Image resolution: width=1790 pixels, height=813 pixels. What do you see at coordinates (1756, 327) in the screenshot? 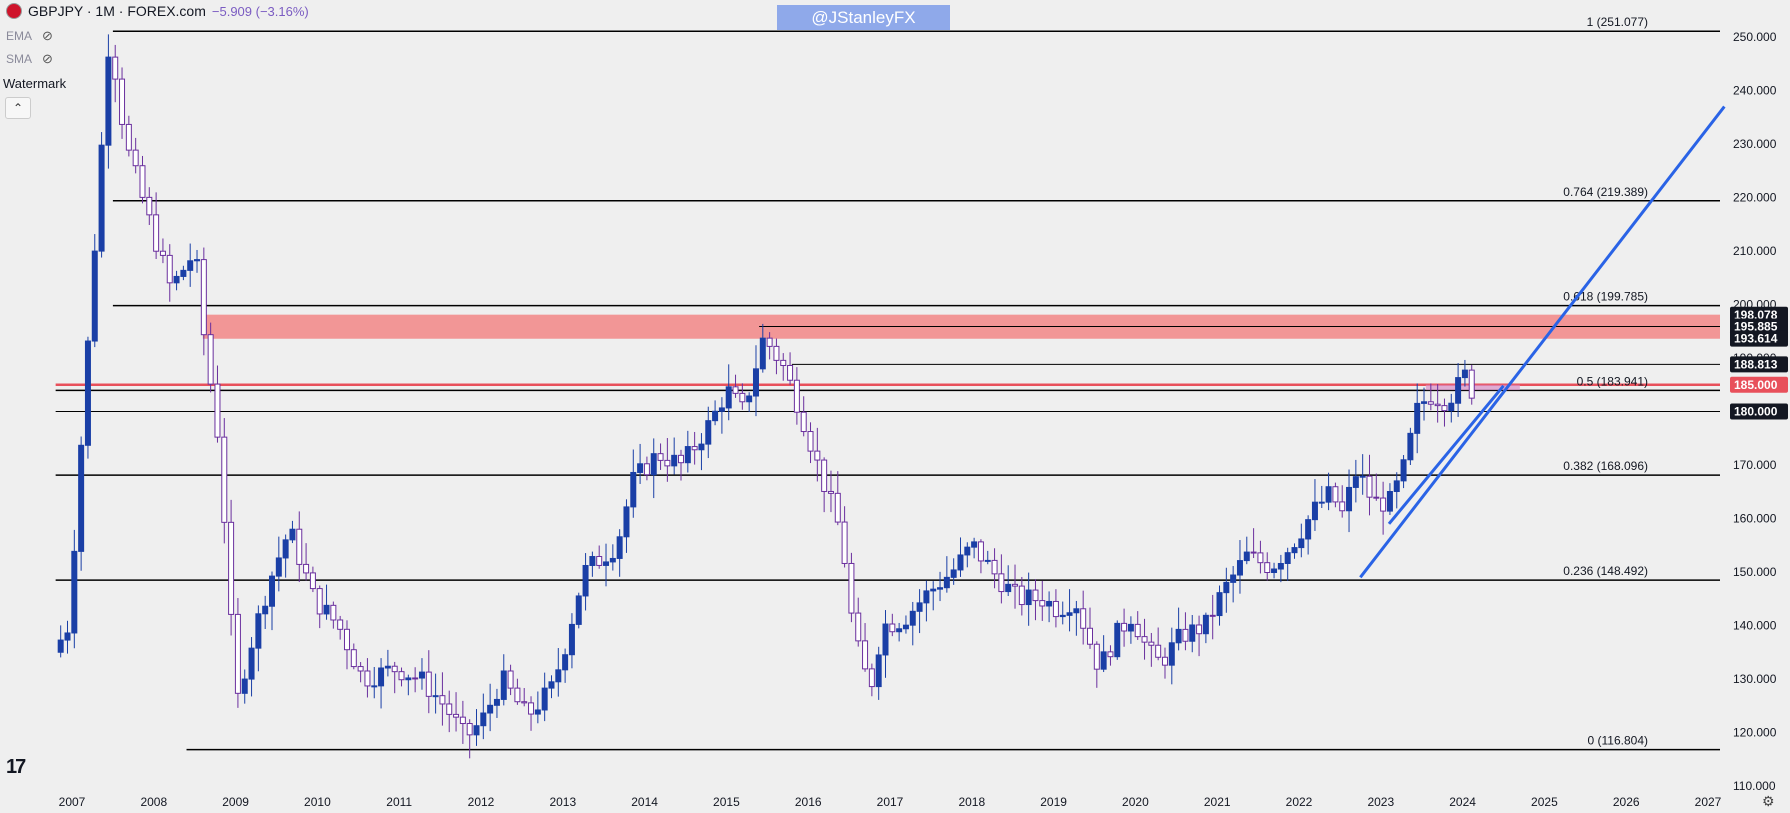
I see `price-label-text: 195.885` at bounding box center [1756, 327].